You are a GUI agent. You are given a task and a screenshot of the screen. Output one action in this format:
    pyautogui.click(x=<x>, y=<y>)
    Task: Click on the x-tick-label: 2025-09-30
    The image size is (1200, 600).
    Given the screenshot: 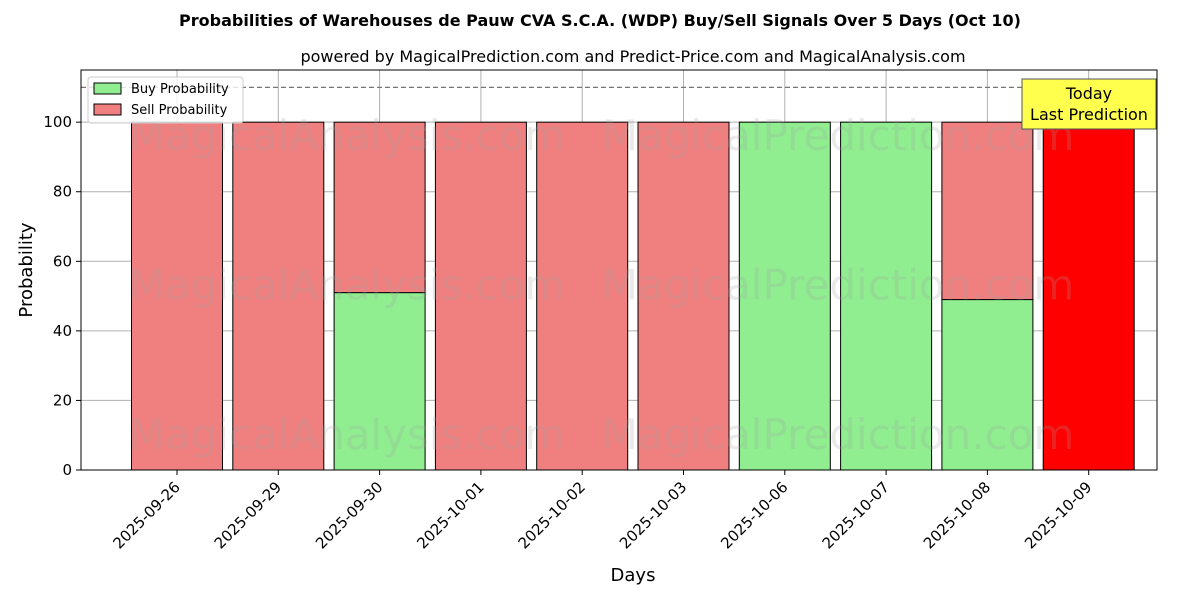 What is the action you would take?
    pyautogui.click(x=349, y=515)
    